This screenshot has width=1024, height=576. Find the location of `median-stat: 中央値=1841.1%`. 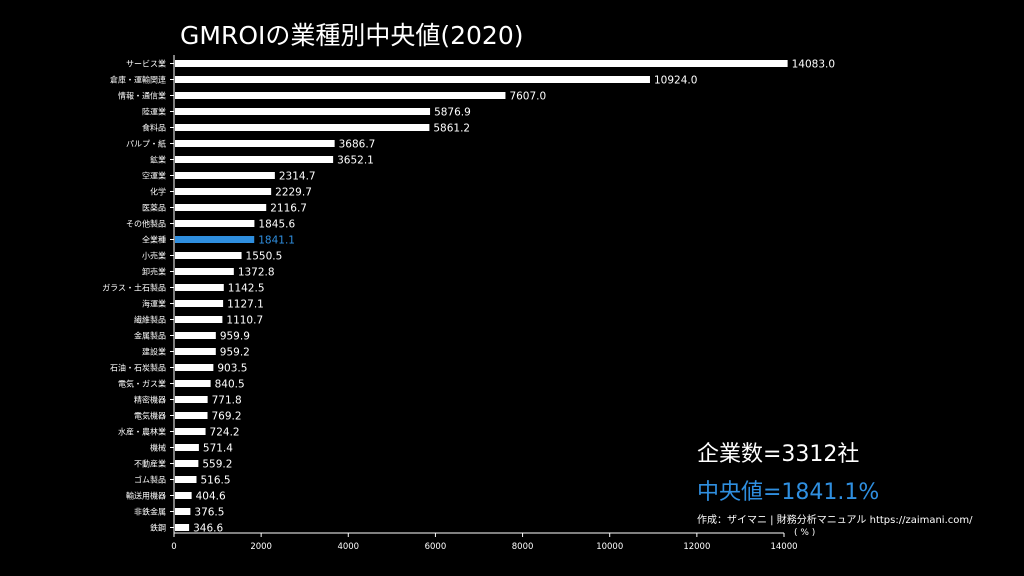

median-stat: 中央値=1841.1% is located at coordinates (788, 492).